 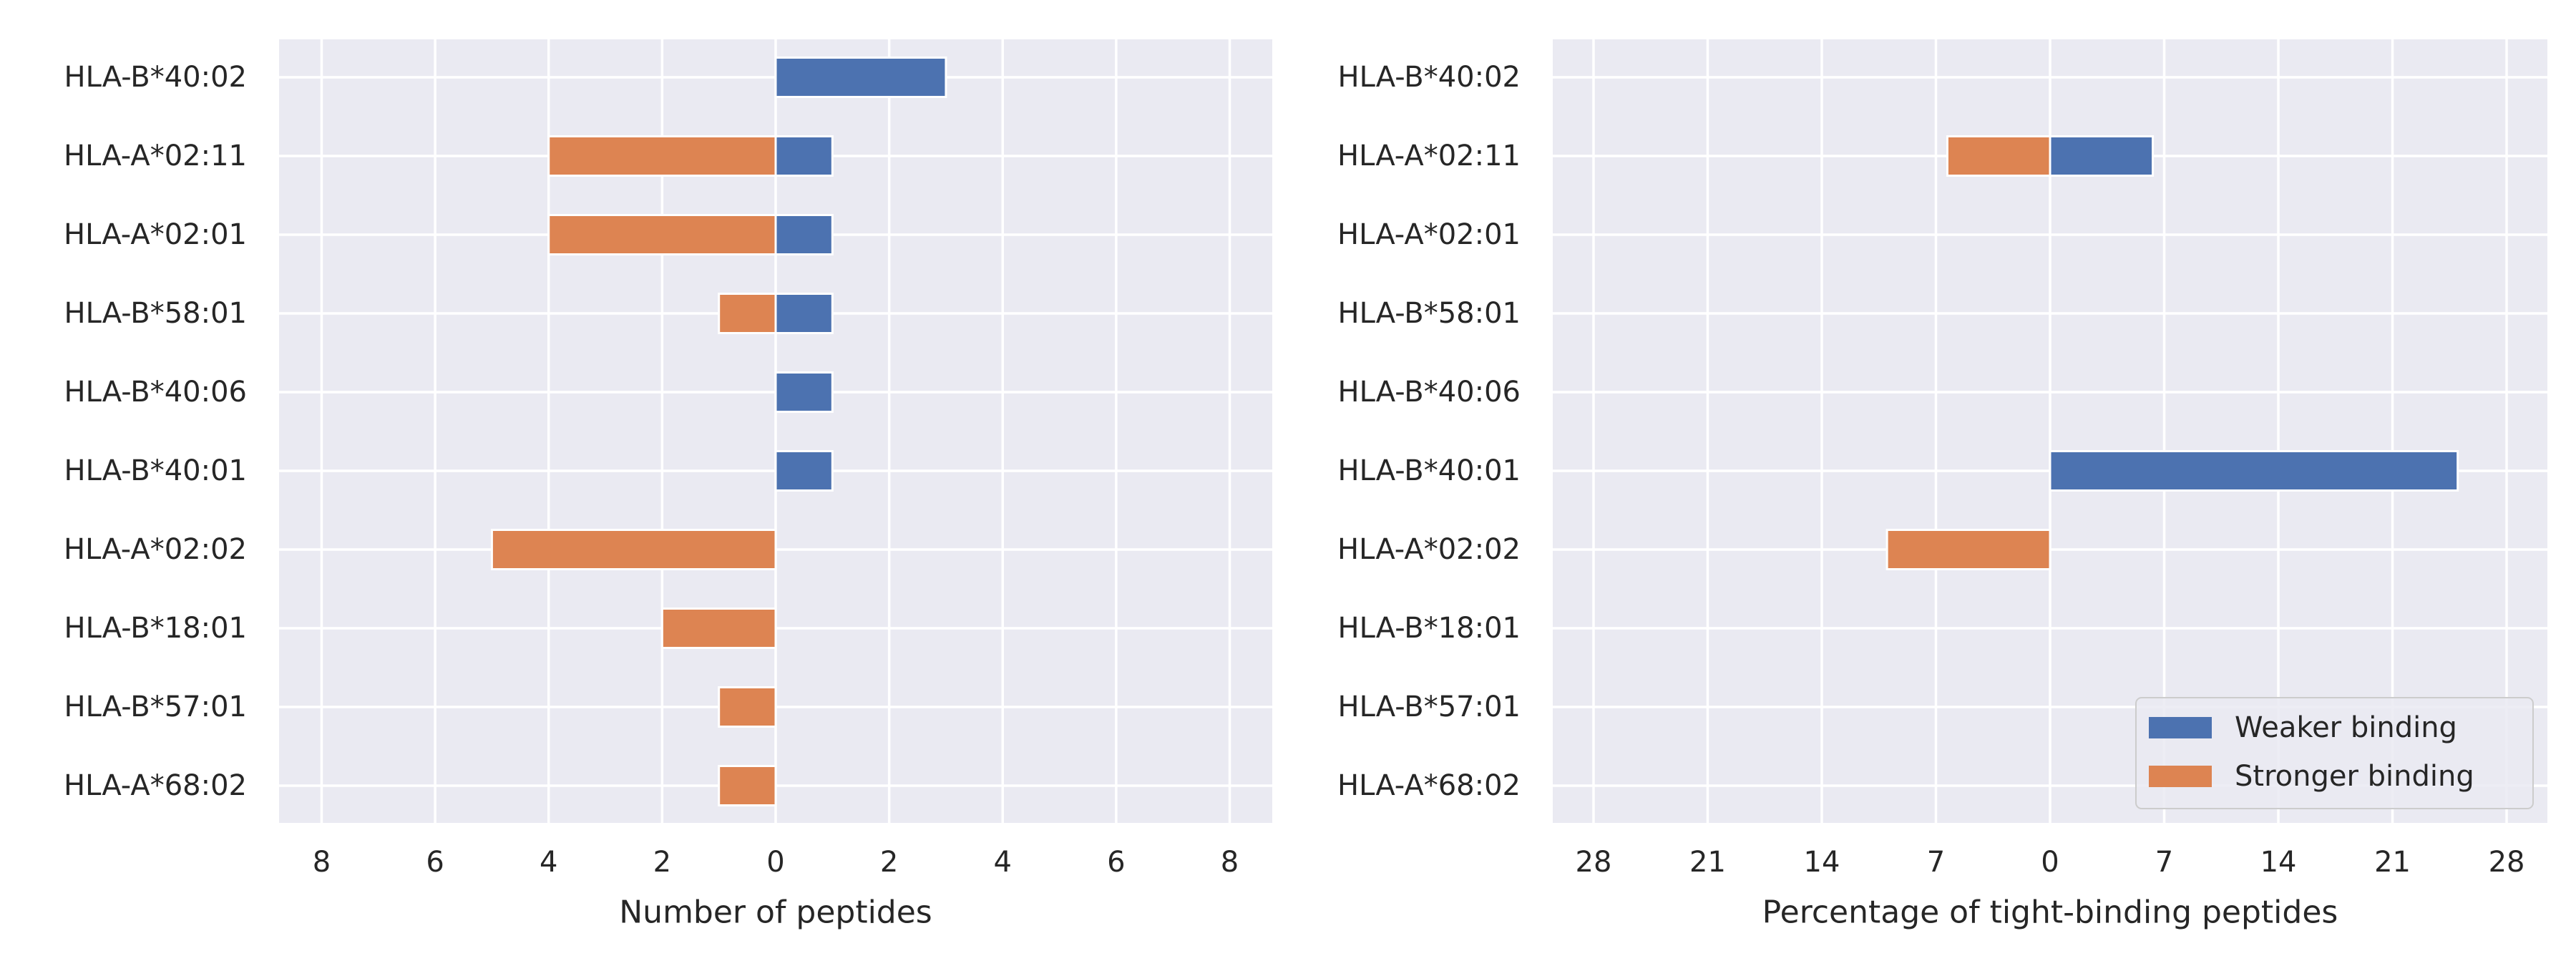 I want to click on legend-label: Stronger binding, so click(x=2354, y=776).